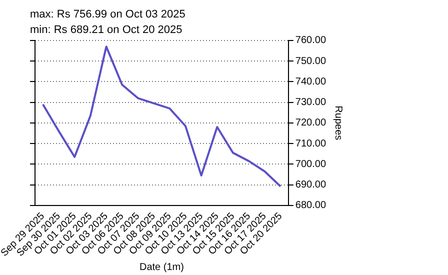 This screenshot has width=448, height=275. What do you see at coordinates (161, 267) in the screenshot?
I see `x-axis-title: Date (1m)` at bounding box center [161, 267].